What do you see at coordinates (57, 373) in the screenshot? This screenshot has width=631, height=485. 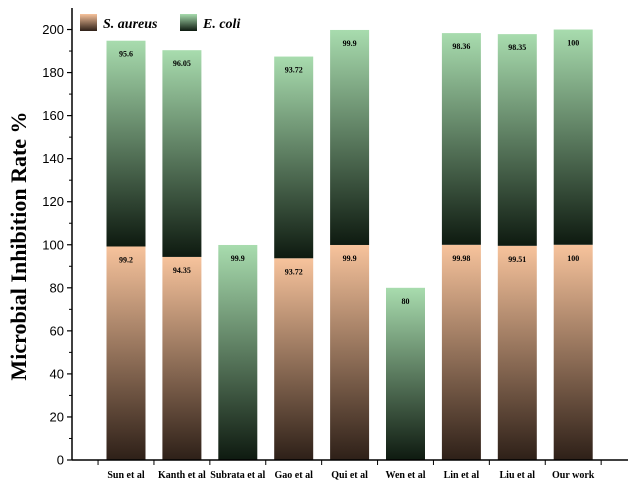 I see `y-tick-label-2: 40` at bounding box center [57, 373].